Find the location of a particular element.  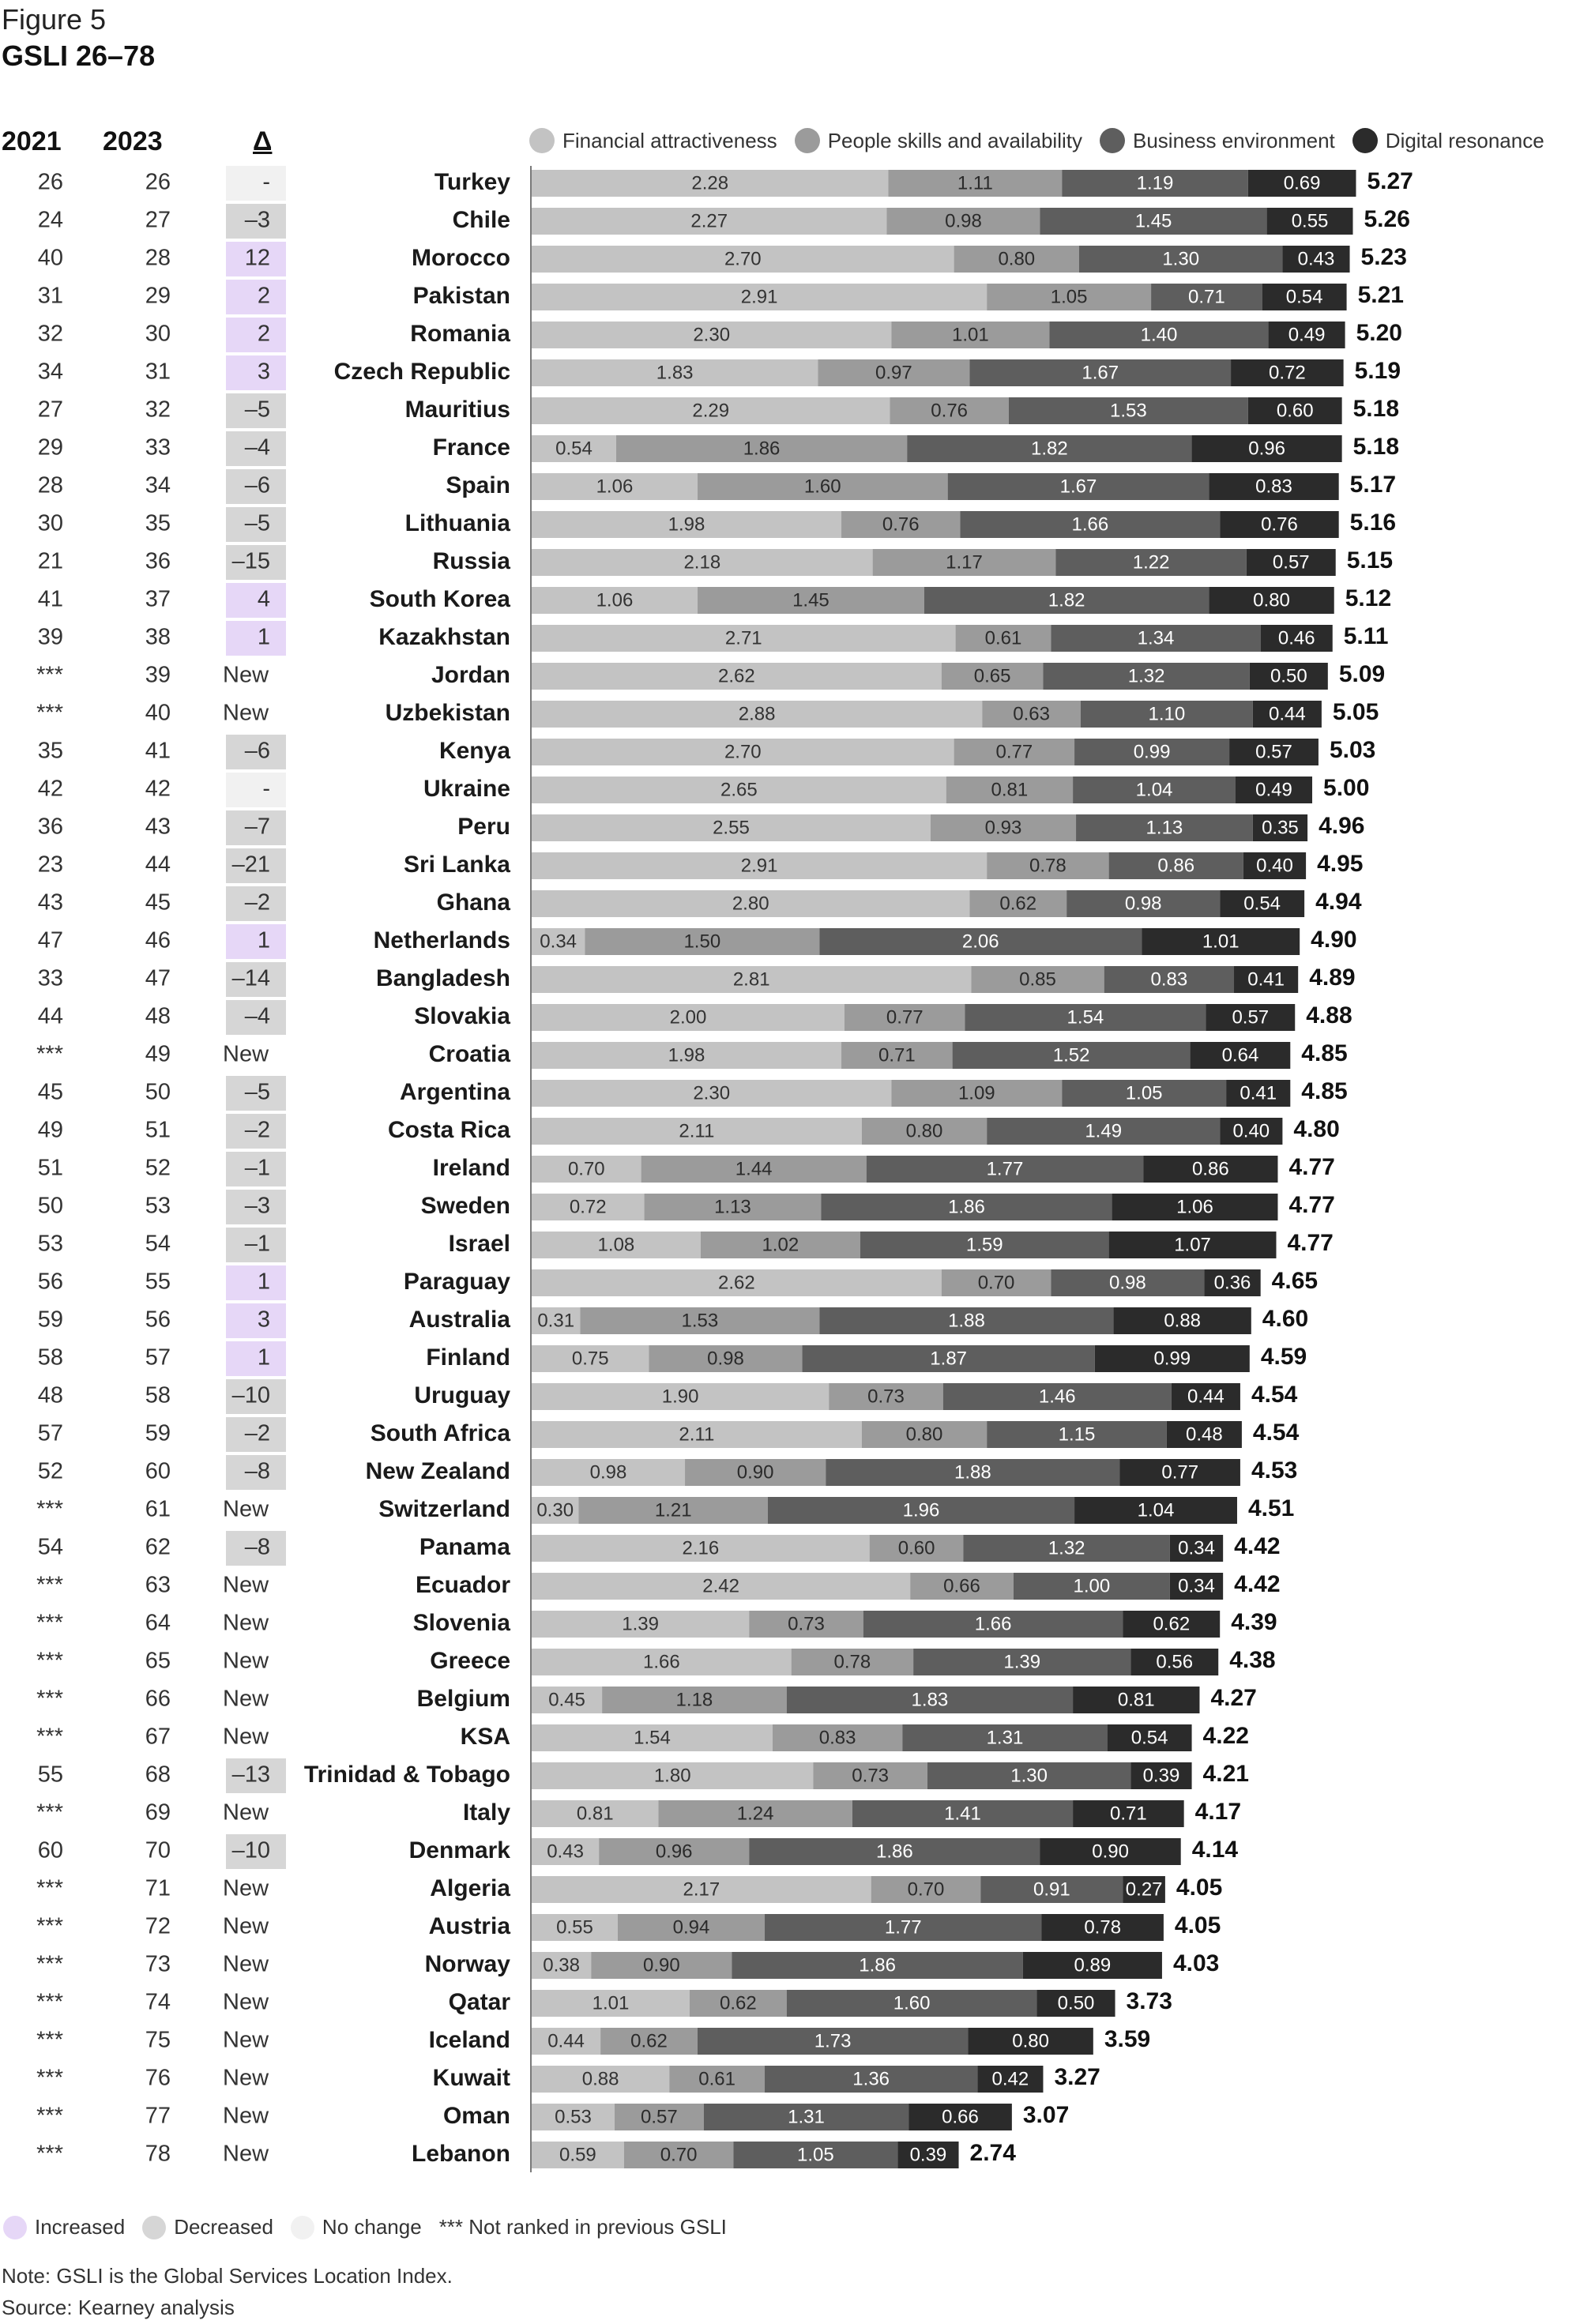

country-label: Argentina is located at coordinates (455, 1092).